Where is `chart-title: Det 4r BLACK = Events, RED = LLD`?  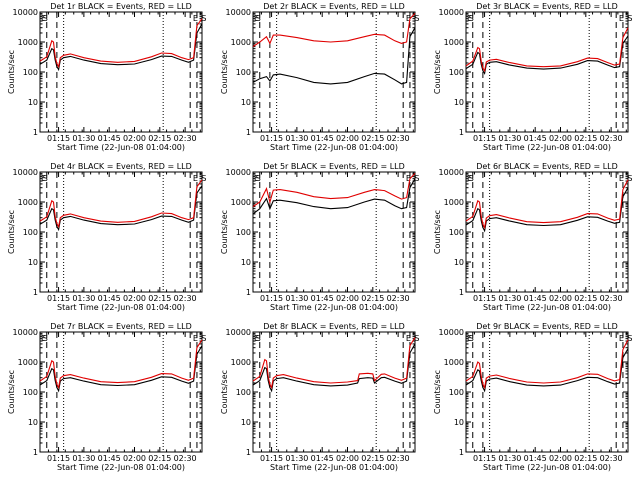
chart-title: Det 4r BLACK = Events, RED = LLD is located at coordinates (121, 166).